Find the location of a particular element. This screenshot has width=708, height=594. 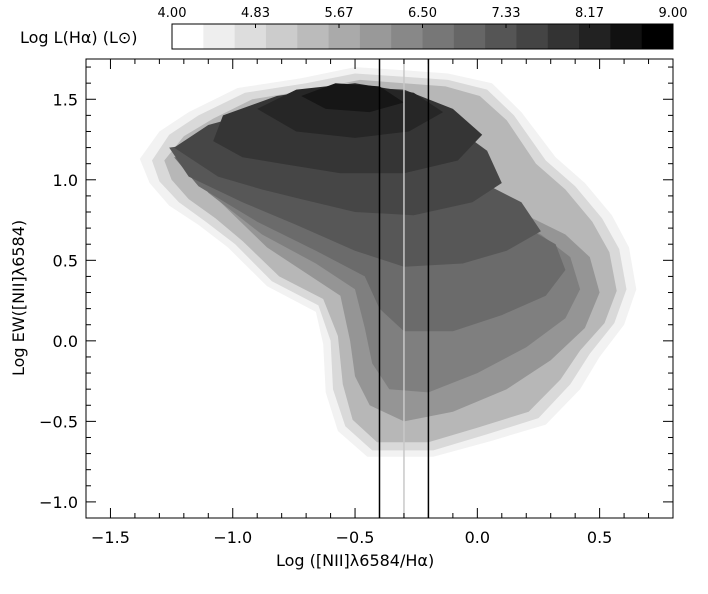

colorbar-tick-label: 4.83 is located at coordinates (255, 13).